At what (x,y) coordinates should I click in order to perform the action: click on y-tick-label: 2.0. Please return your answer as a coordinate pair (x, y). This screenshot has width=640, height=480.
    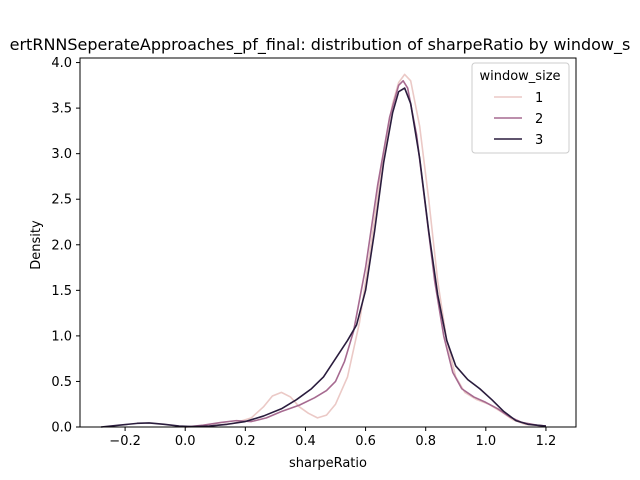
    Looking at the image, I should click on (61, 245).